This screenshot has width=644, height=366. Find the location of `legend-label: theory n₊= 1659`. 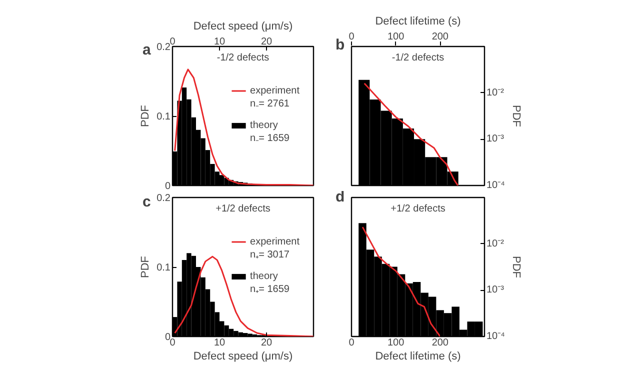

legend-label: theory n₊= 1659 is located at coordinates (270, 283).